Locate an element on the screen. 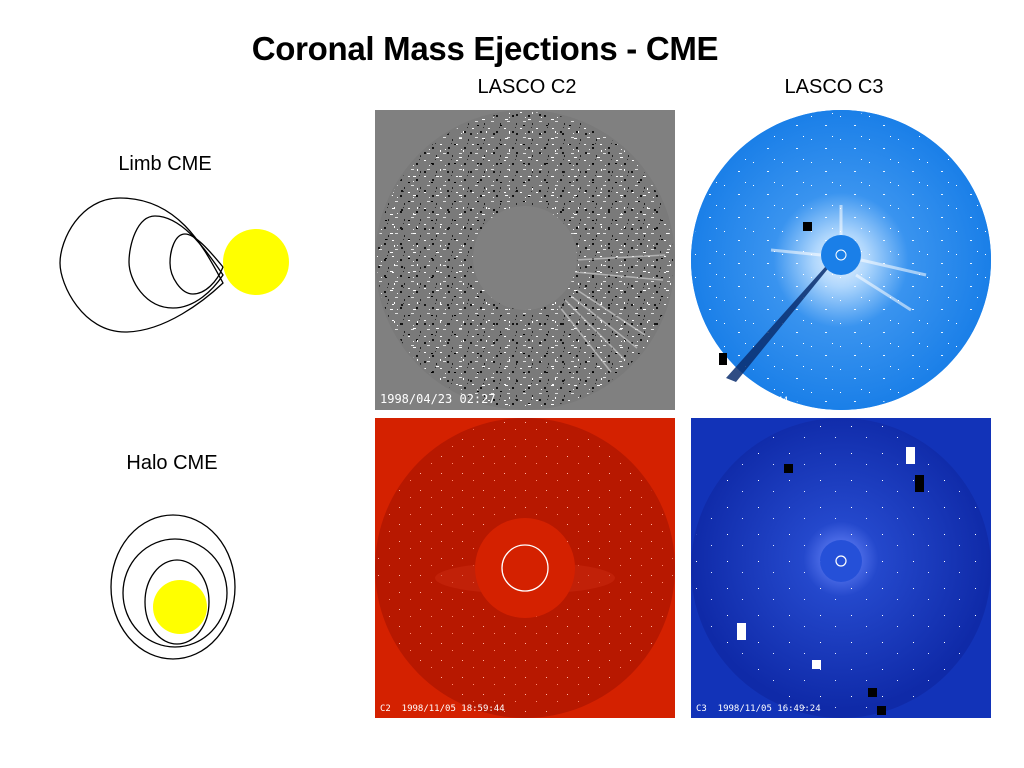 The width and height of the screenshot is (1024, 768). slide-title: Coronal Mass Ejections - CME is located at coordinates (485, 48).